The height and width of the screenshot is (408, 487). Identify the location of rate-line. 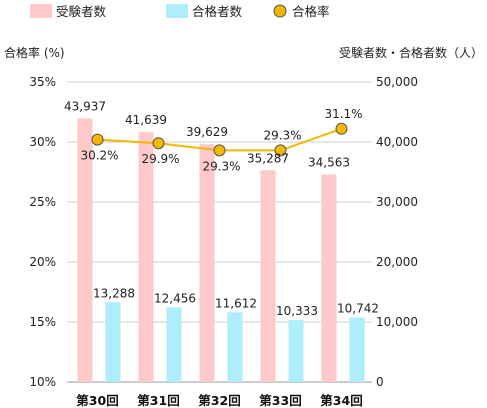
(219, 139).